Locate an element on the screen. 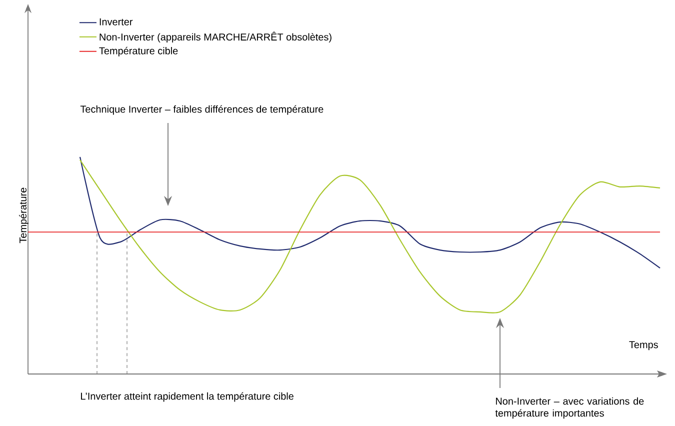  x-axis-title: Temps is located at coordinates (643, 345).